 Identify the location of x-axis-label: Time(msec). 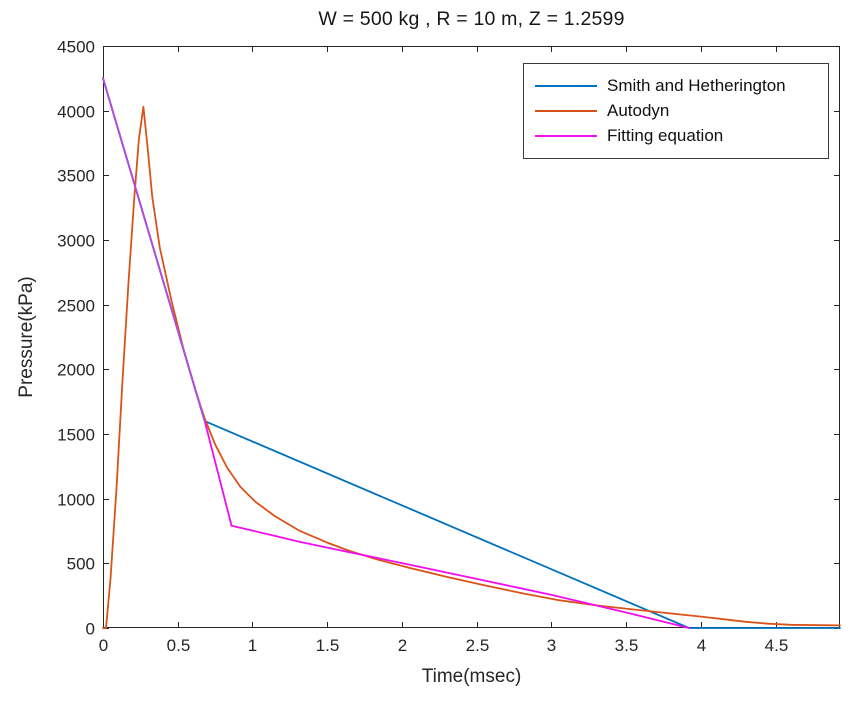
(471, 676).